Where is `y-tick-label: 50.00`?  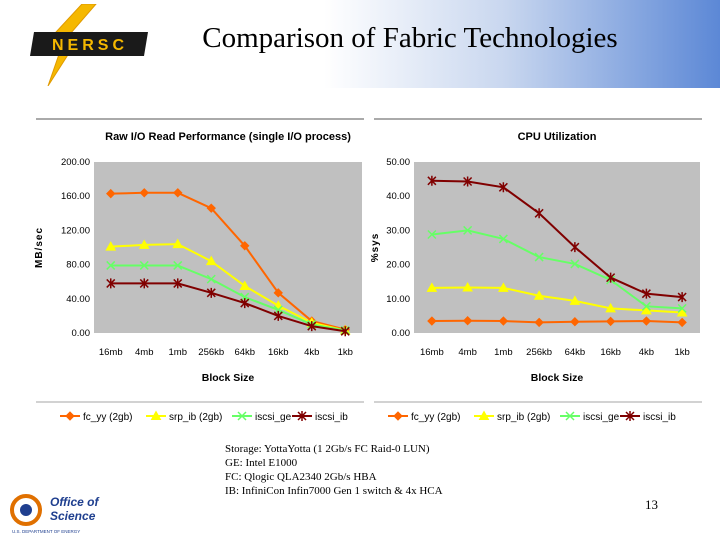
y-tick-label: 50.00 is located at coordinates (398, 162).